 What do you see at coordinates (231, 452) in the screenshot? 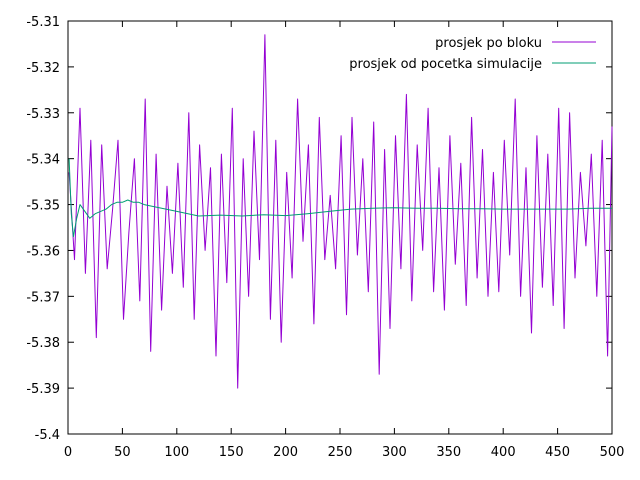
I see `x-tick-label: 150` at bounding box center [231, 452].